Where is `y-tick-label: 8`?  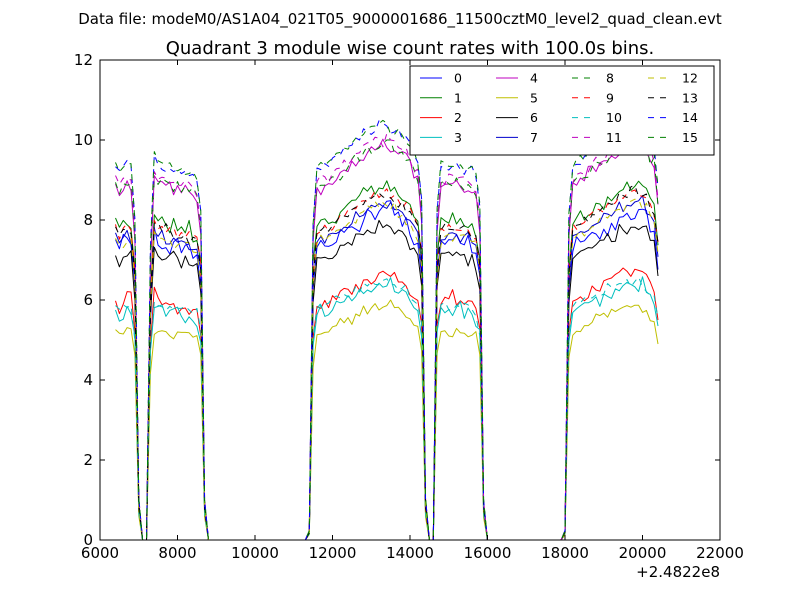
y-tick-label: 8 is located at coordinates (88, 220).